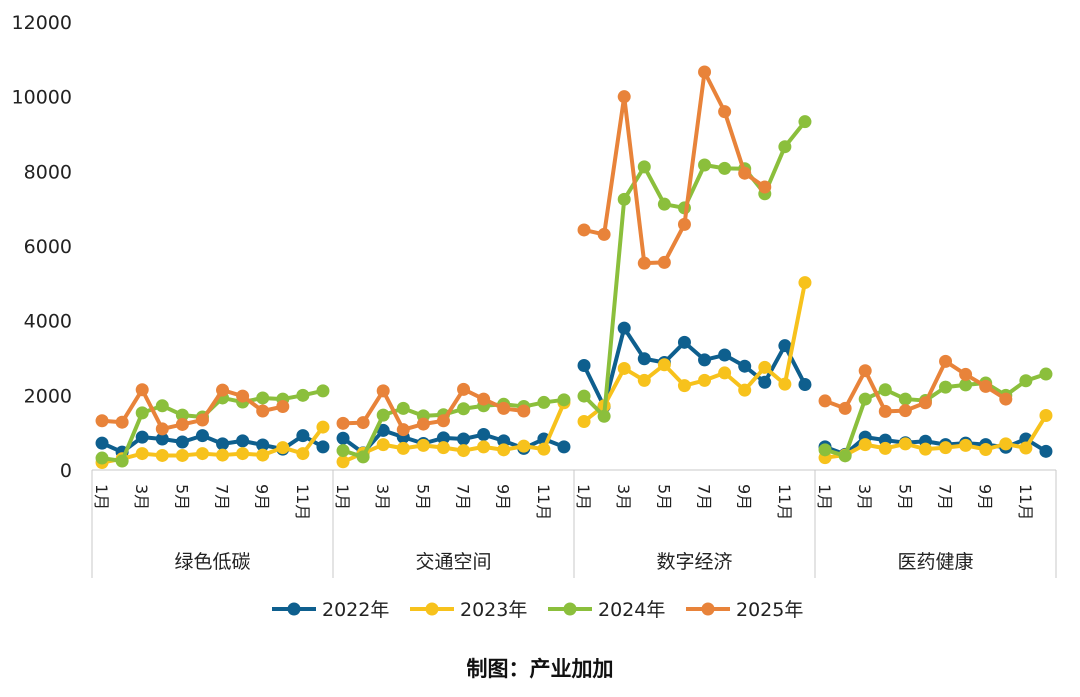 This screenshot has width=1080, height=697. I want to click on legend-swatch-marker, so click(708, 609).